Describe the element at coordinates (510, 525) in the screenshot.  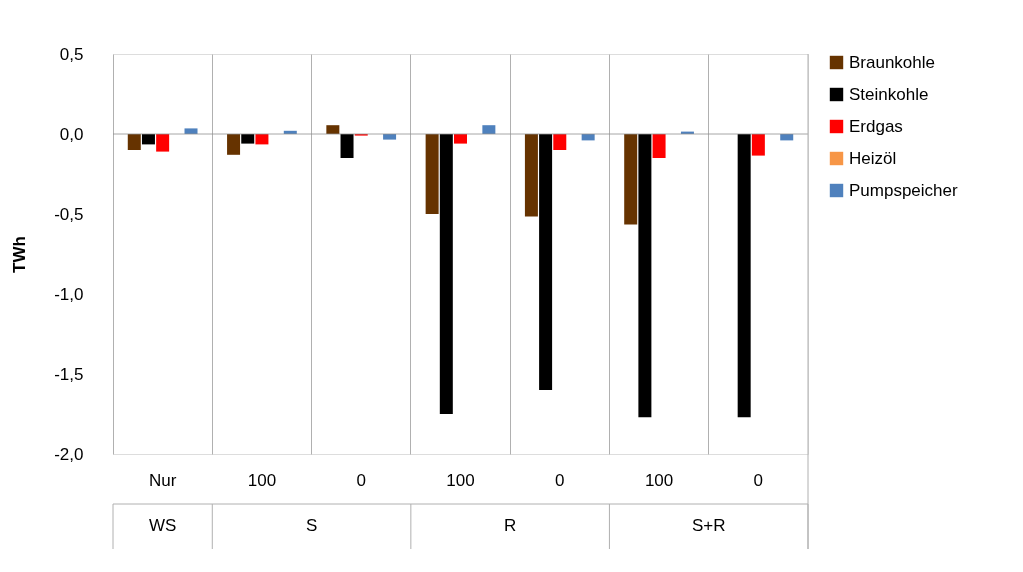
I see `text: R` at that location.